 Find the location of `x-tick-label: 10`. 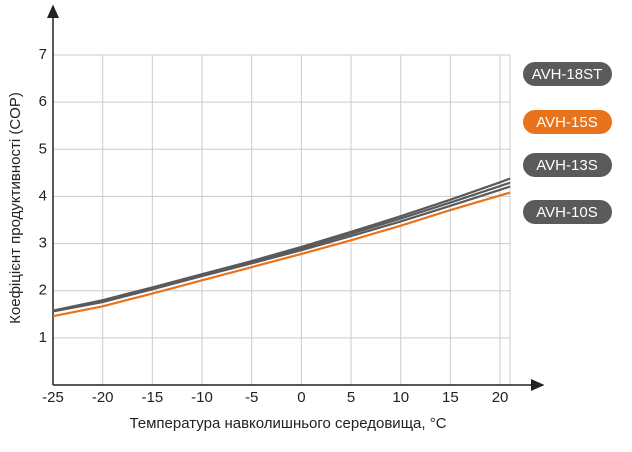

x-tick-label: 10 is located at coordinates (400, 397).